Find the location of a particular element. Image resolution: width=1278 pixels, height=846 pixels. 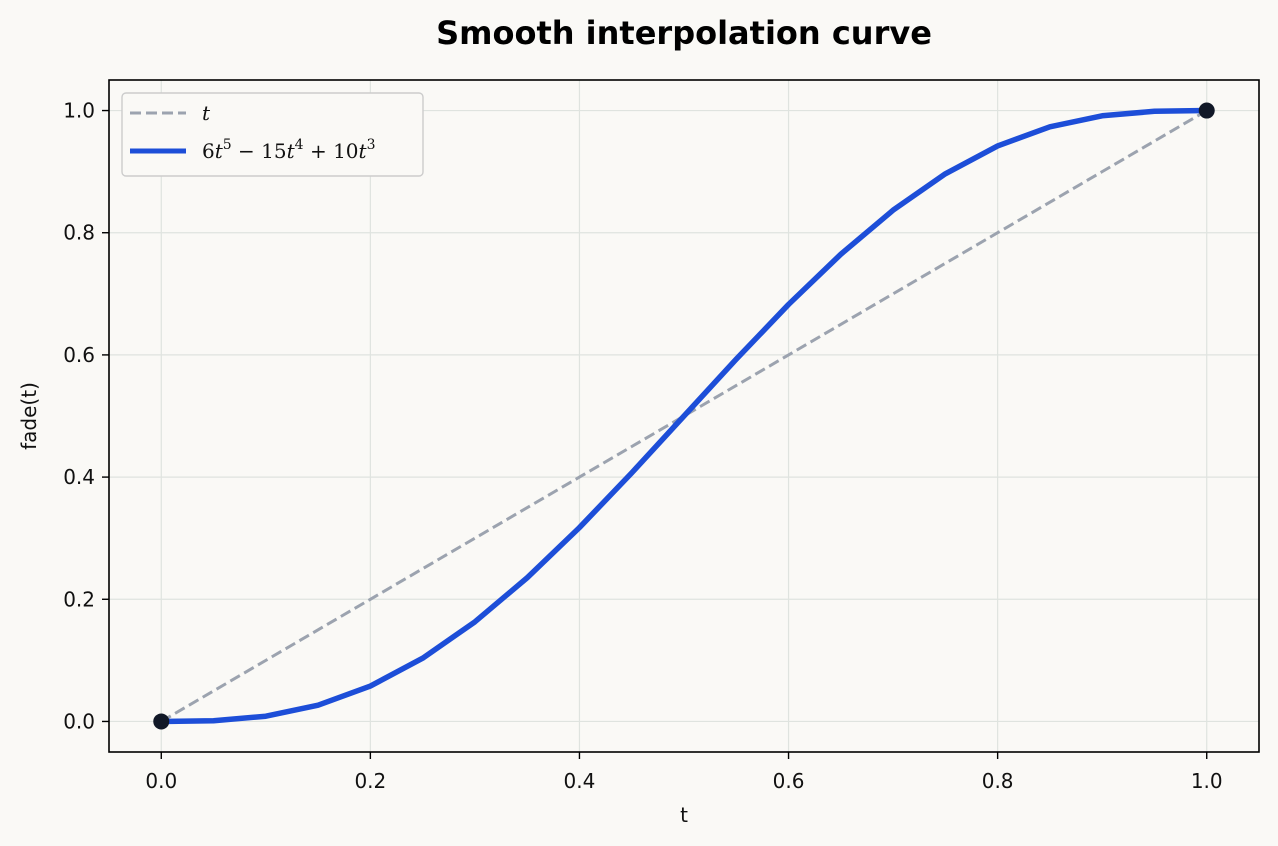

y-tick-label: 1.0 is located at coordinates (79, 111).